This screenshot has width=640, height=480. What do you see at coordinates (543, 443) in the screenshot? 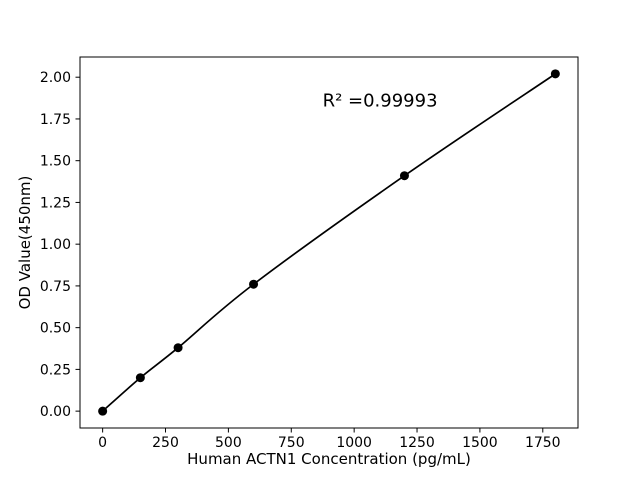
I see `x-tick-label: 1750` at bounding box center [543, 443].